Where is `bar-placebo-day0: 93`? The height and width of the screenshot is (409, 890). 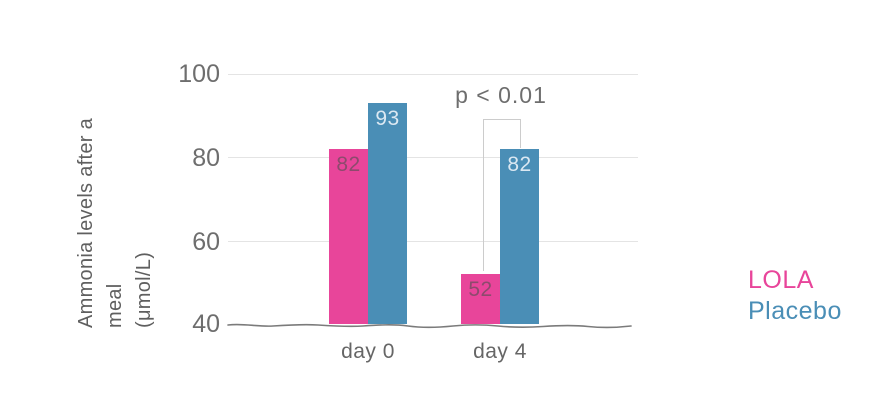
bar-placebo-day0: 93 is located at coordinates (387, 213).